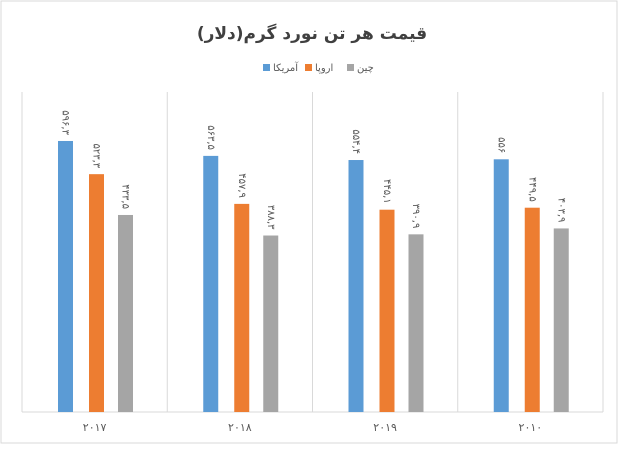  Describe the element at coordinates (65, 122) in the screenshot. I see `data-label: ۵۹۶,۳` at that location.